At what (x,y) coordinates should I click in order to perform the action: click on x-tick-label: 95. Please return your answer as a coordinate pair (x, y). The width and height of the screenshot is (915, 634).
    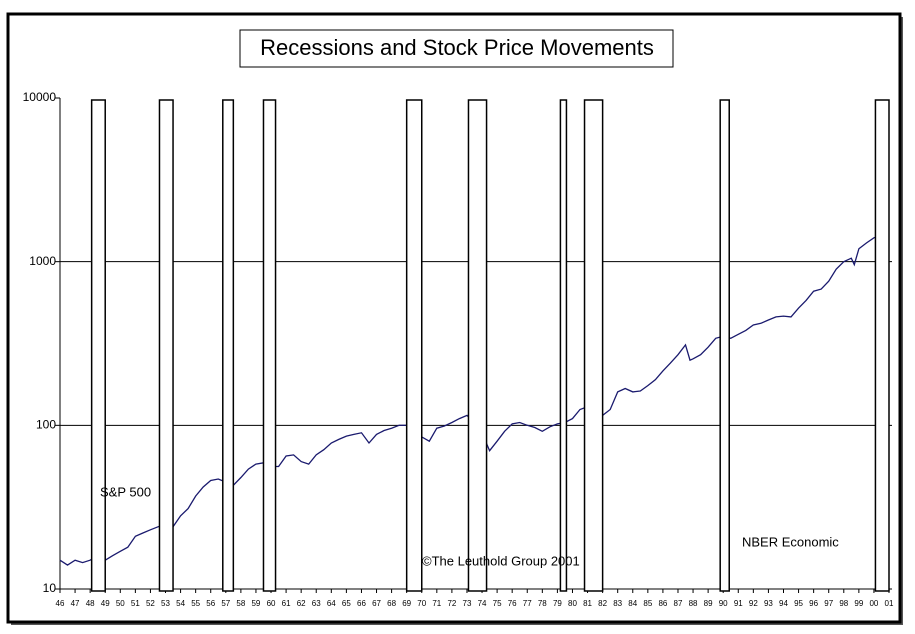
    Looking at the image, I should click on (798, 603).